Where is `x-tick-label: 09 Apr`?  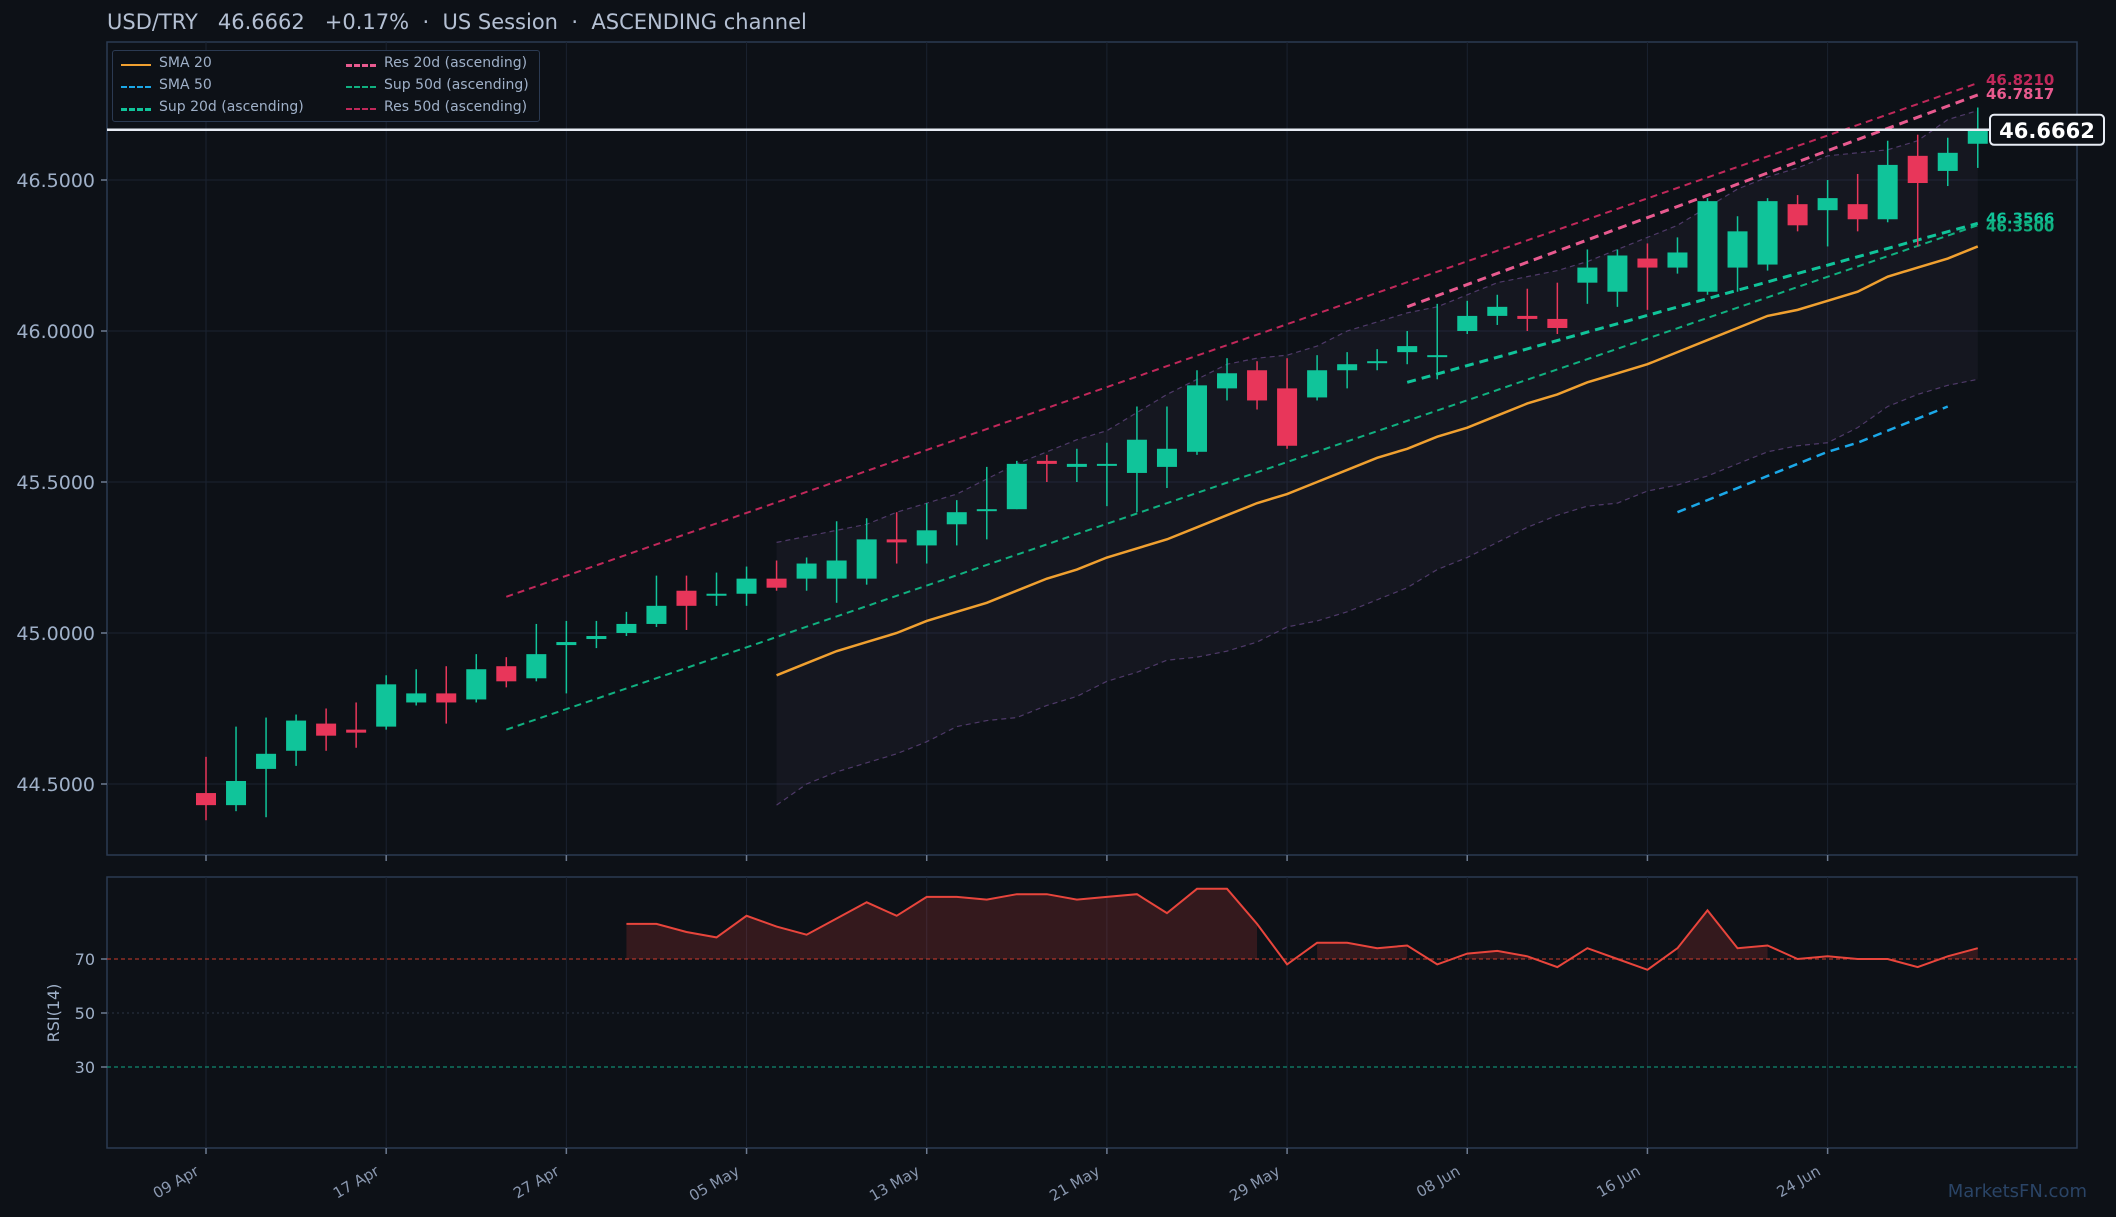
x-tick-label: 09 Apr is located at coordinates (176, 1181).